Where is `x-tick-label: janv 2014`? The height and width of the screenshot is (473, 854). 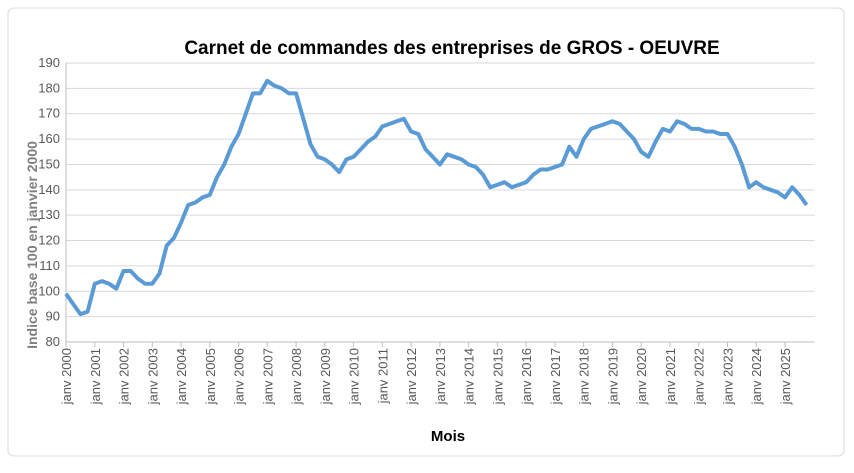
x-tick-label: janv 2014 is located at coordinates (469, 376).